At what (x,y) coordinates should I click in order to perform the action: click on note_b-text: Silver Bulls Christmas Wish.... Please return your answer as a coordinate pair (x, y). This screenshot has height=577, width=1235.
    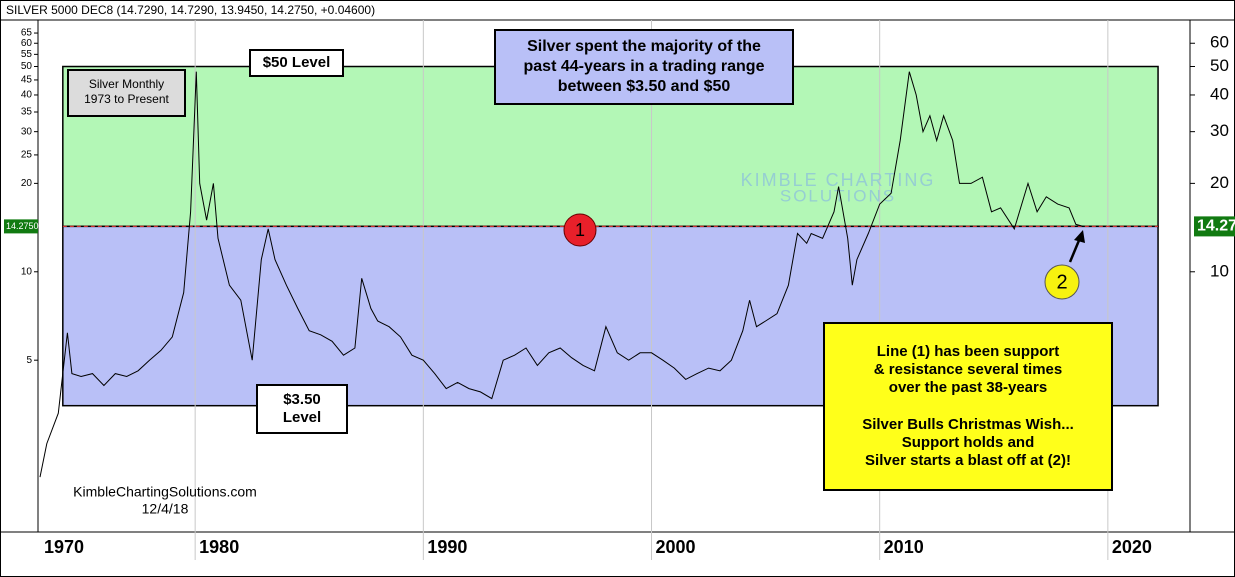
    Looking at the image, I should click on (968, 424).